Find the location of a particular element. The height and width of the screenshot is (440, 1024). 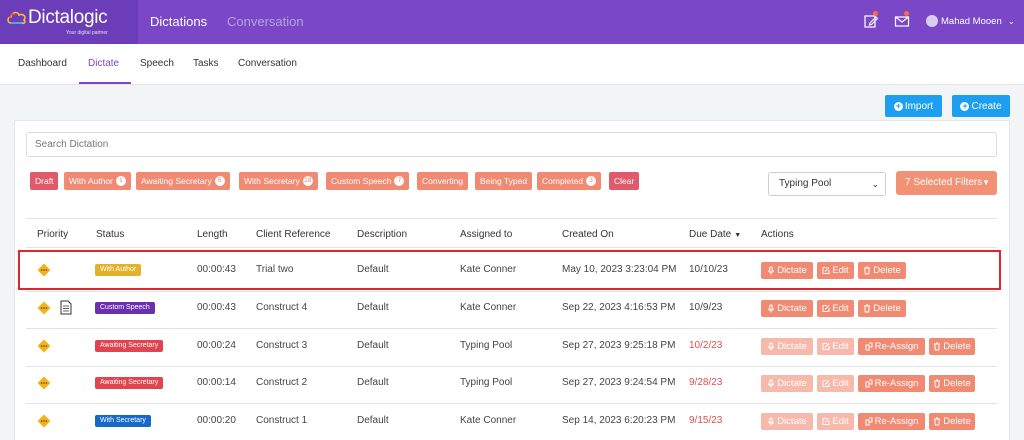

filter-chip-awaiting-secretary: Awaiting Secretary 5 is located at coordinates (183, 181).